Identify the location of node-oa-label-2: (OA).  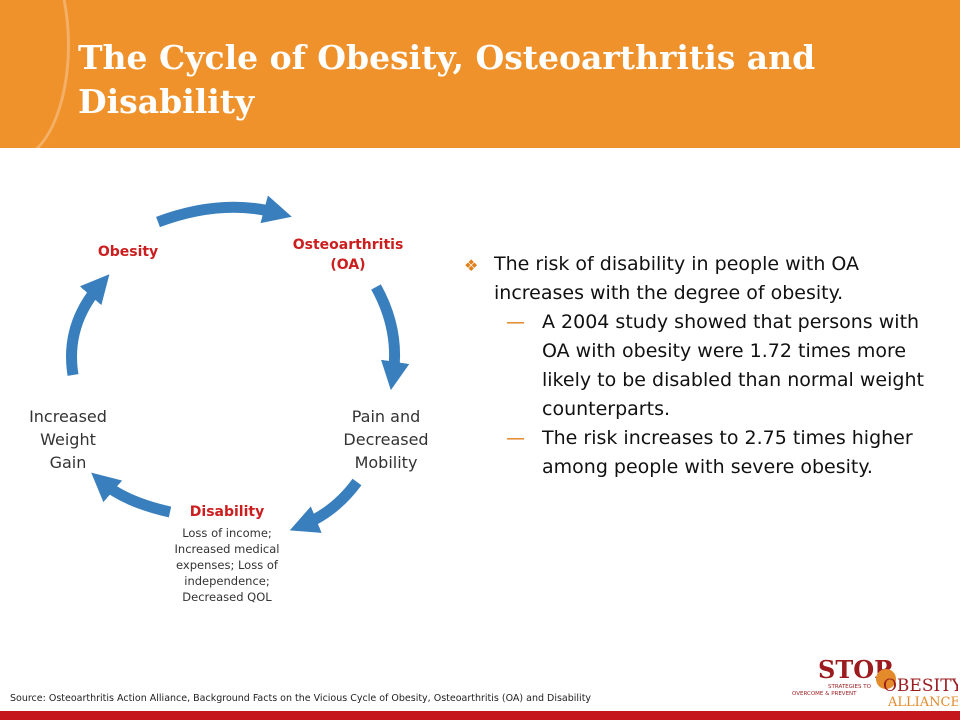
(348, 265).